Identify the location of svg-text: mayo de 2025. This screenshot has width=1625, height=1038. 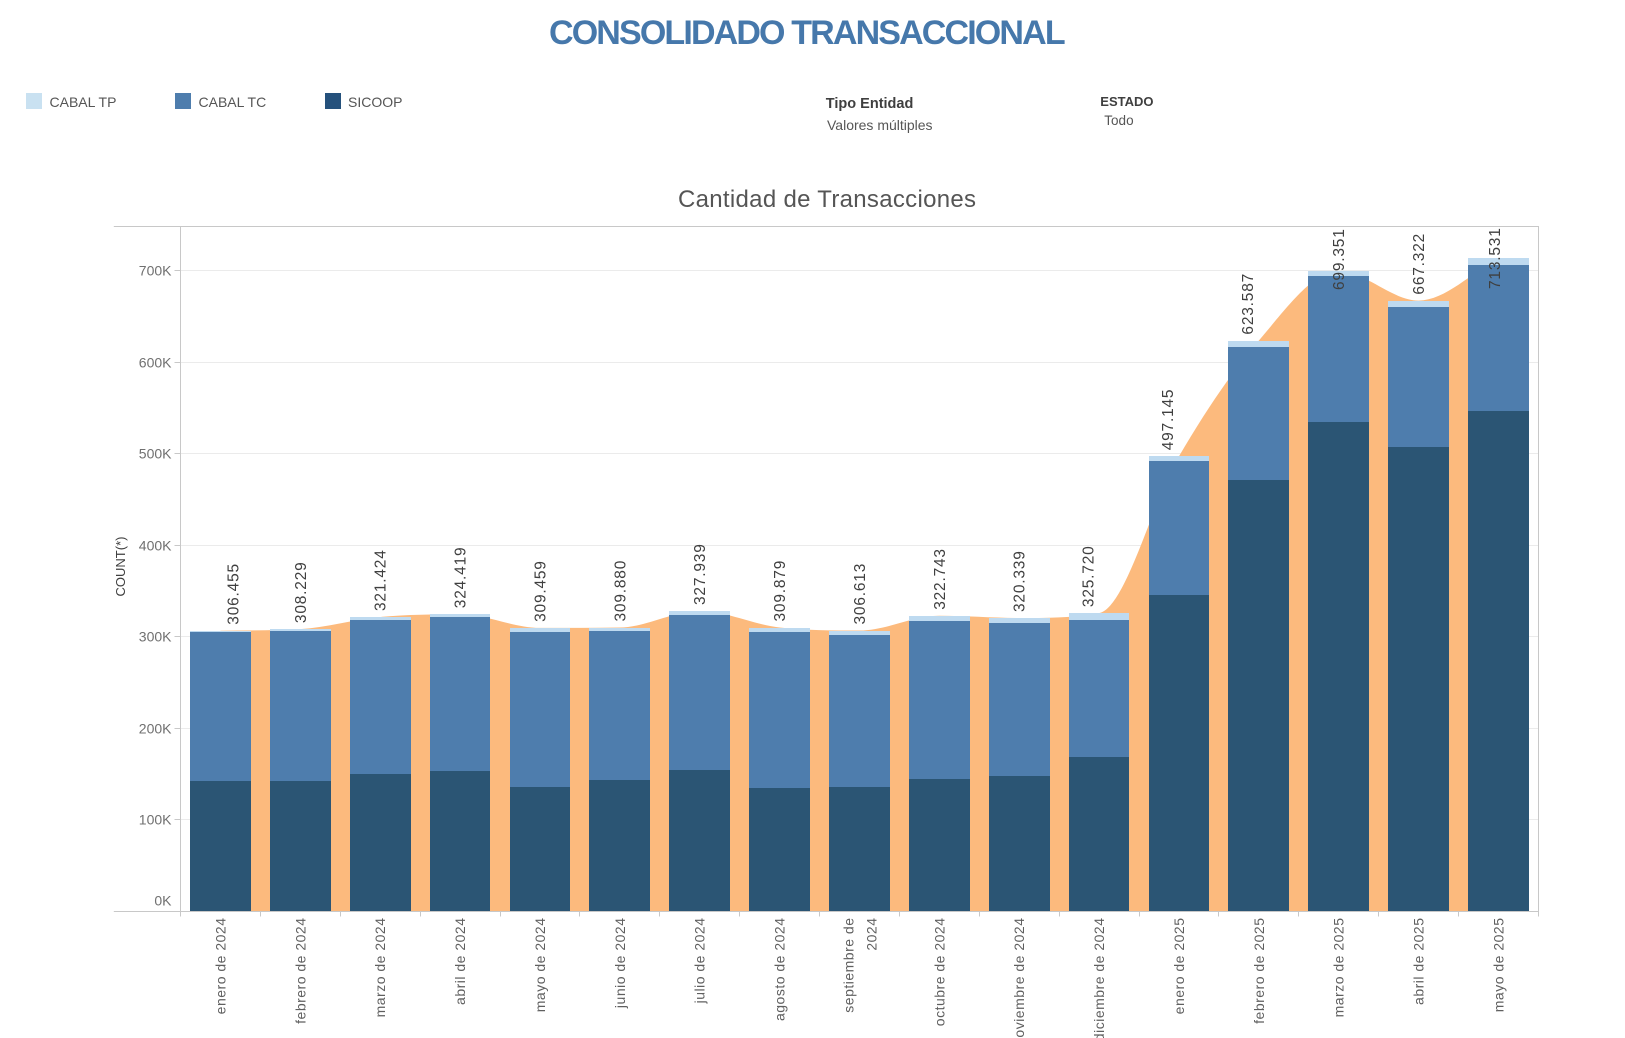
(1499, 965).